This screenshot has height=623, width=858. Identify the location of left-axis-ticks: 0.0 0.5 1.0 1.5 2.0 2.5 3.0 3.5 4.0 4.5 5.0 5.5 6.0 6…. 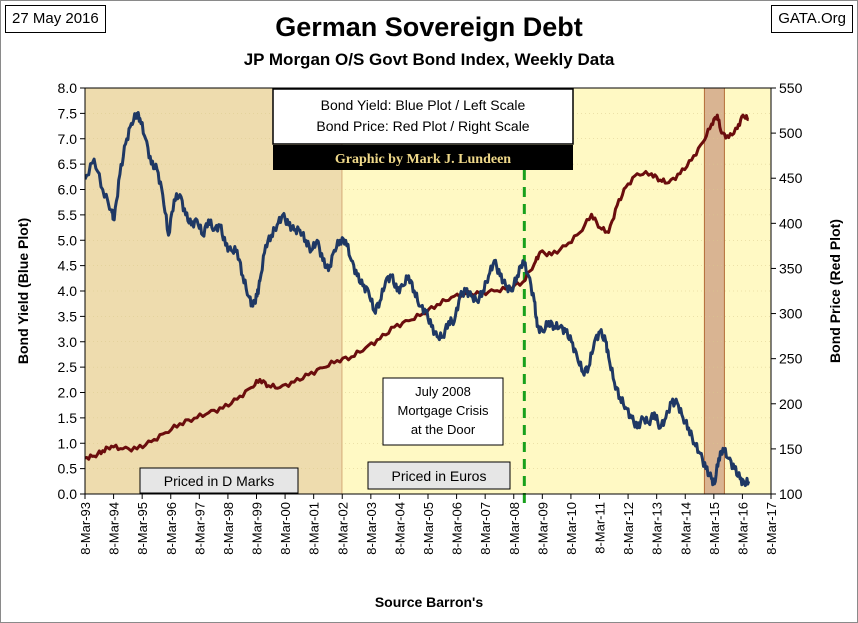
(71, 291).